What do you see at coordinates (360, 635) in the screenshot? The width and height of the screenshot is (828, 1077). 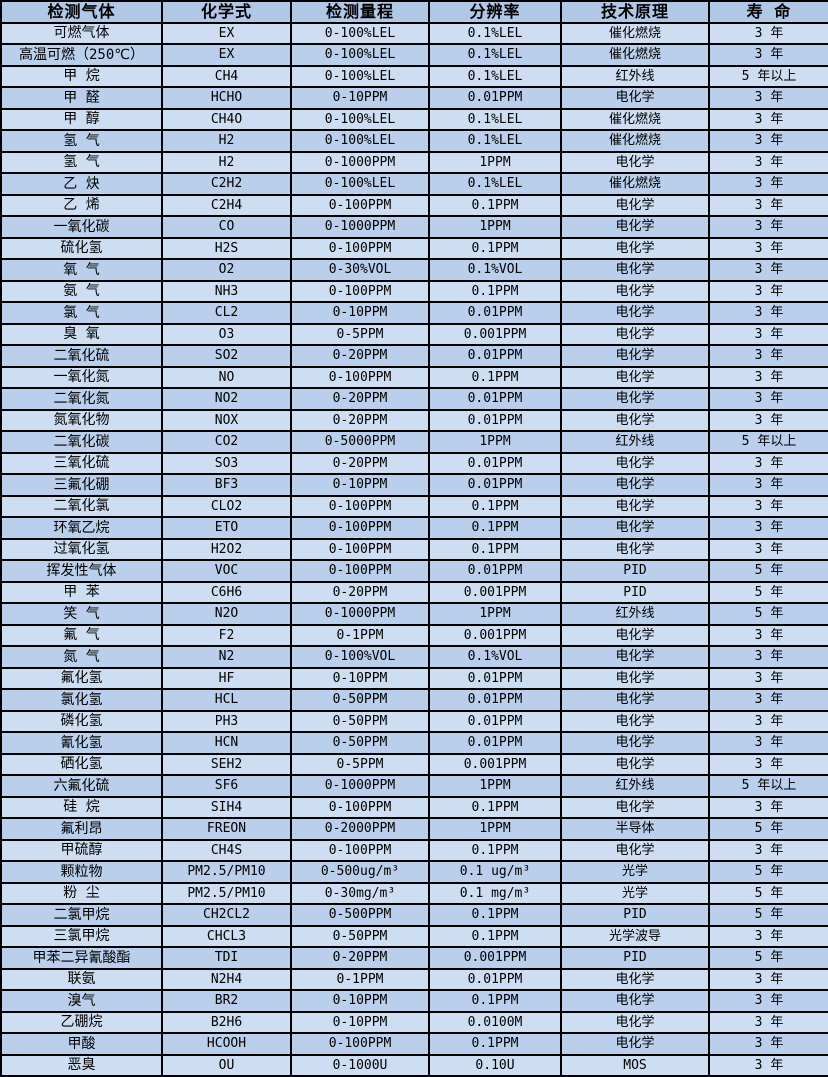 I see `cell-range: 0-1PPM` at bounding box center [360, 635].